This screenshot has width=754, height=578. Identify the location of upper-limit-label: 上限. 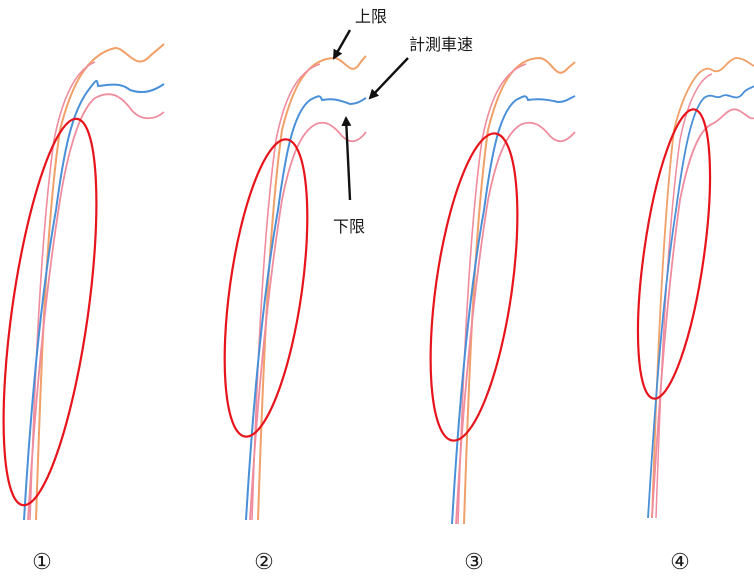
(371, 16).